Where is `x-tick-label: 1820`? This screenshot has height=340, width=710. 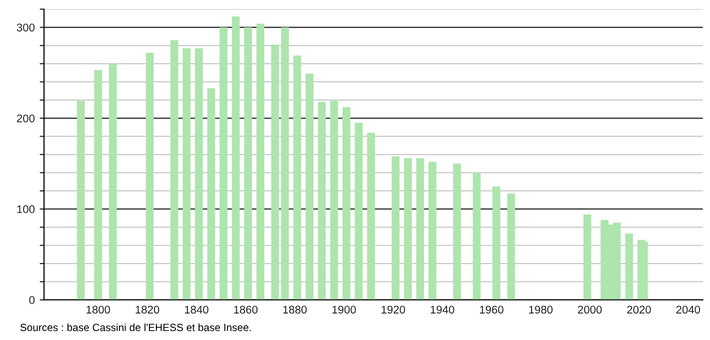 x-tick-label: 1820 is located at coordinates (148, 310).